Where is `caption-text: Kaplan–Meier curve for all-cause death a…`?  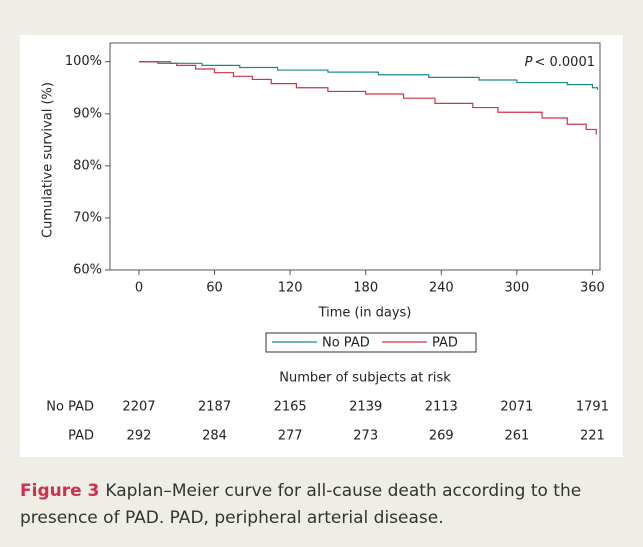
caption-text: Kaplan–Meier curve for all-cause death a… is located at coordinates (301, 504).